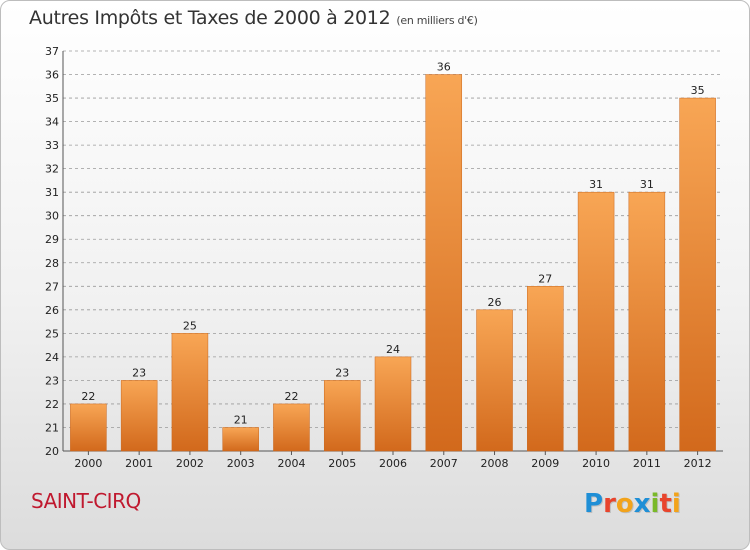 This screenshot has height=550, width=750. Describe the element at coordinates (495, 302) in the screenshot. I see `data-label-2008: 26` at that location.